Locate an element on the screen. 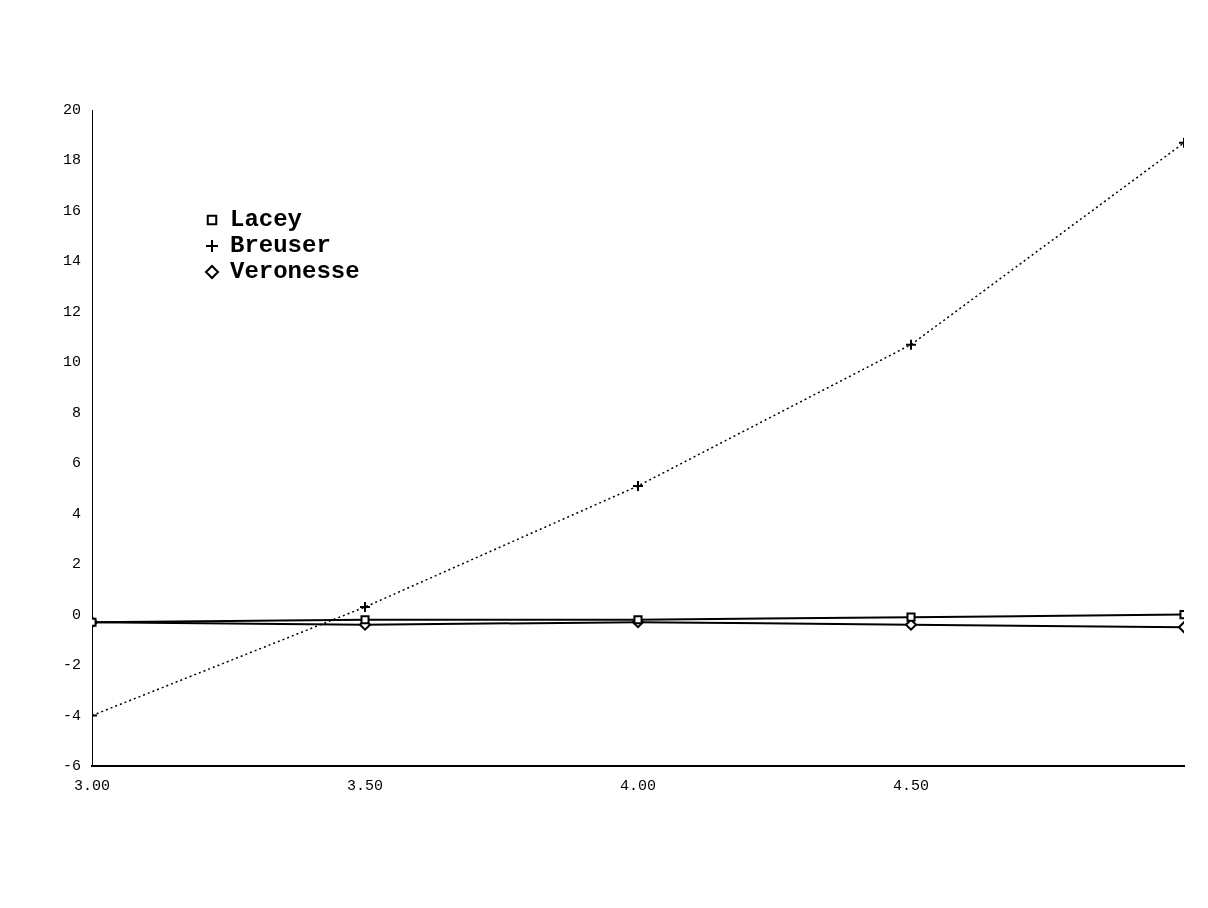 The image size is (1208, 908). y-tick-label: 14 is located at coordinates (71, 262).